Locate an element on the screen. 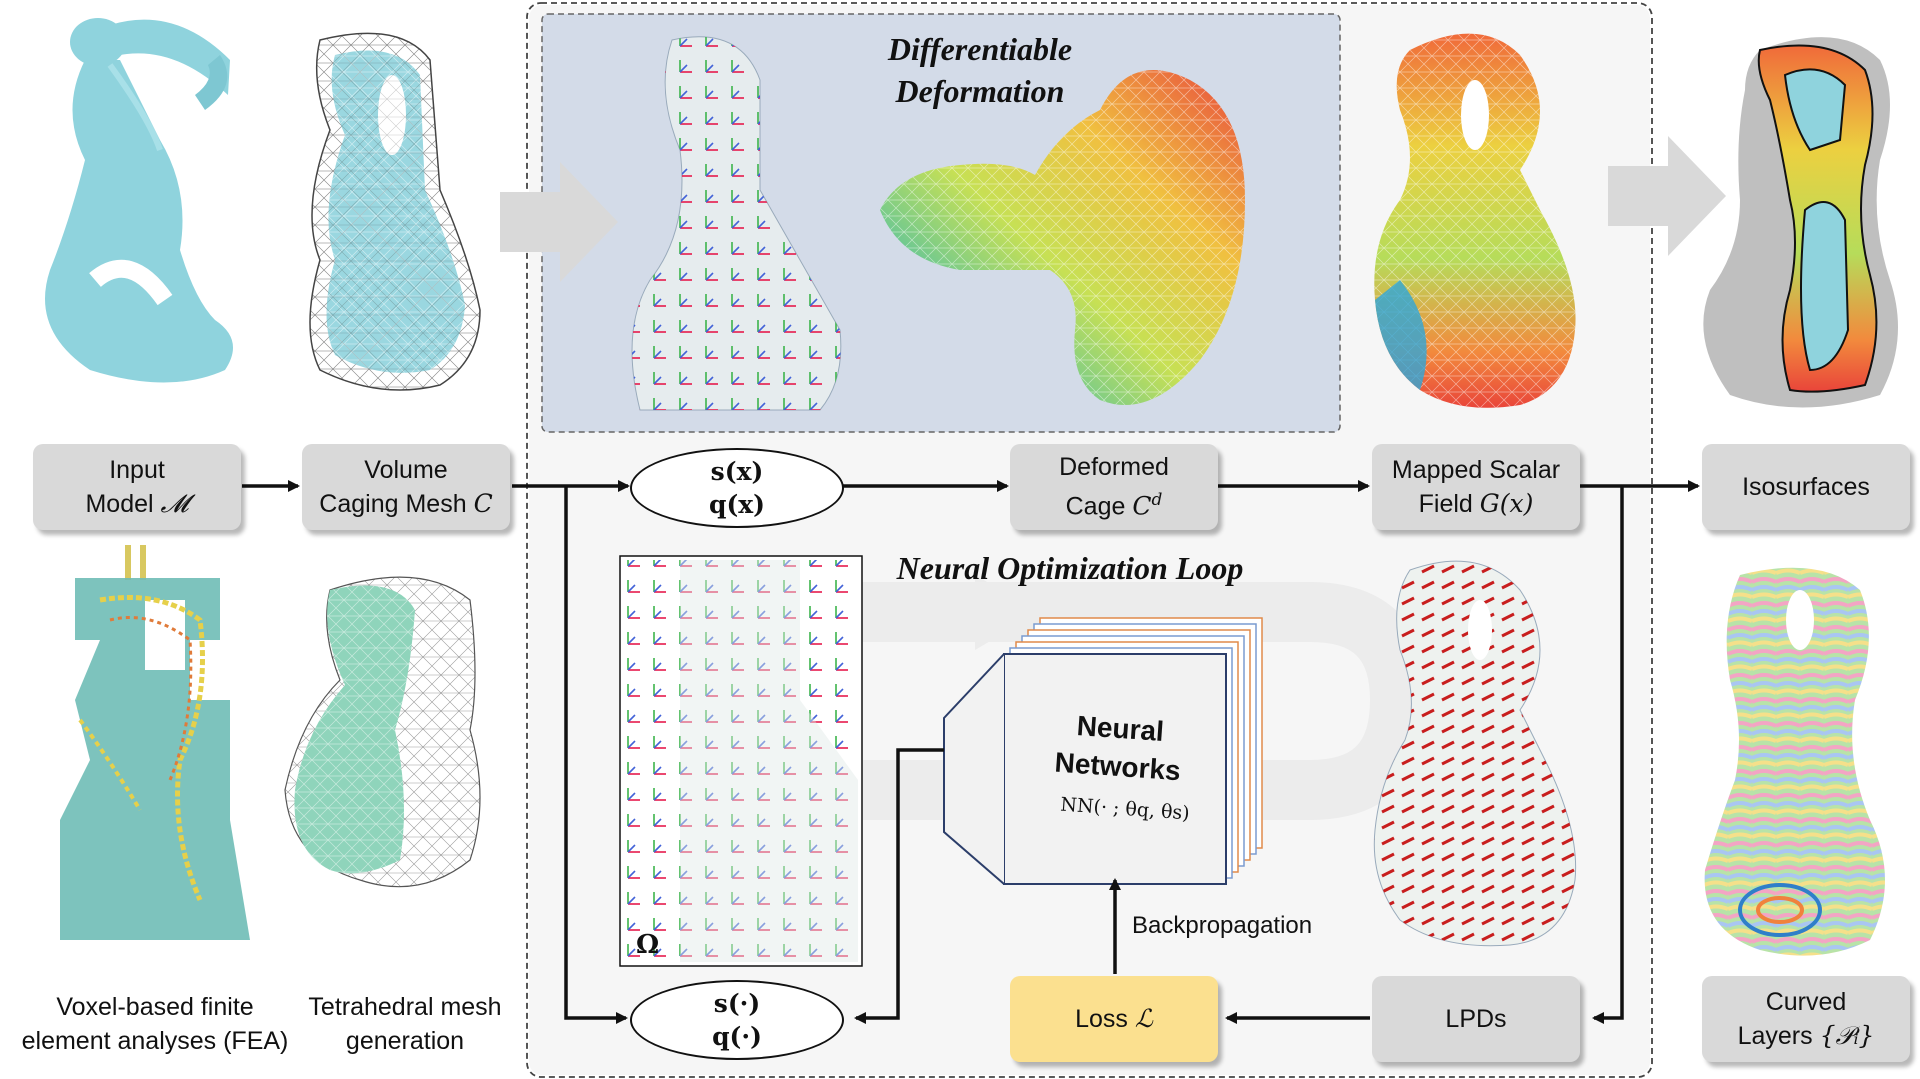 The width and height of the screenshot is (1920, 1079). q-dot-label: q(·) is located at coordinates (737, 1036).